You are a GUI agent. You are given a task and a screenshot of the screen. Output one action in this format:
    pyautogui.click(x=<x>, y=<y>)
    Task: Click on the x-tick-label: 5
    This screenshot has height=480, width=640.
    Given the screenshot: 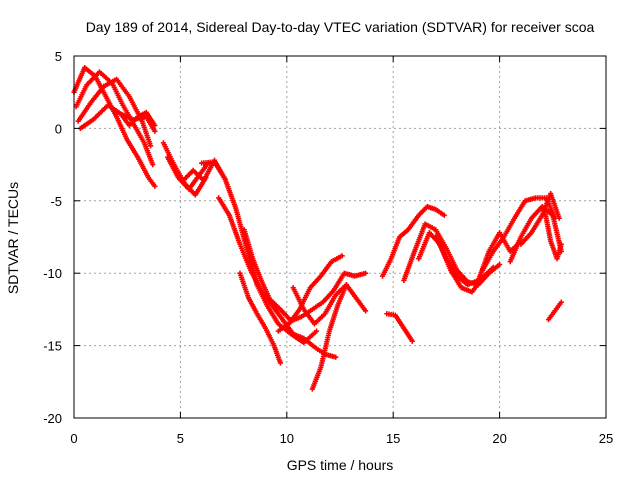 What is the action you would take?
    pyautogui.click(x=180, y=438)
    